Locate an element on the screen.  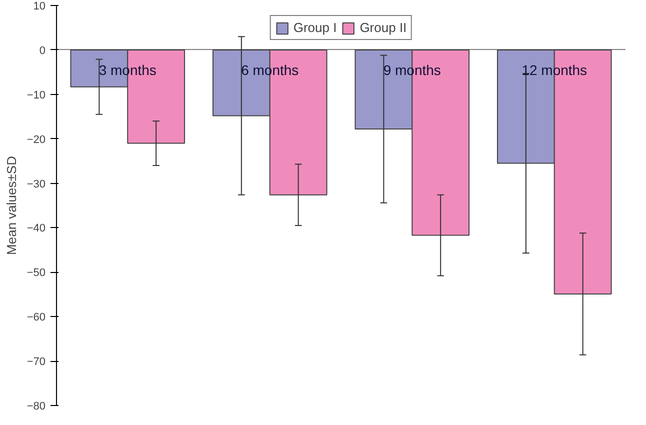
y-axis-title: Mean values±SD is located at coordinates (11, 205).